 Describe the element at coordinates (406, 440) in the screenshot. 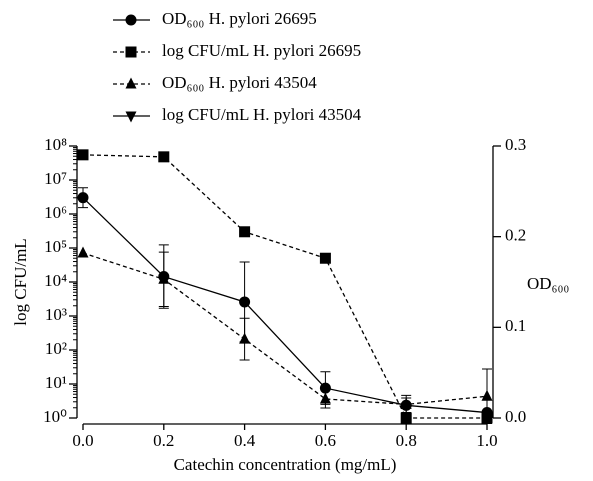

I see `x-tick-label: 0.8` at that location.